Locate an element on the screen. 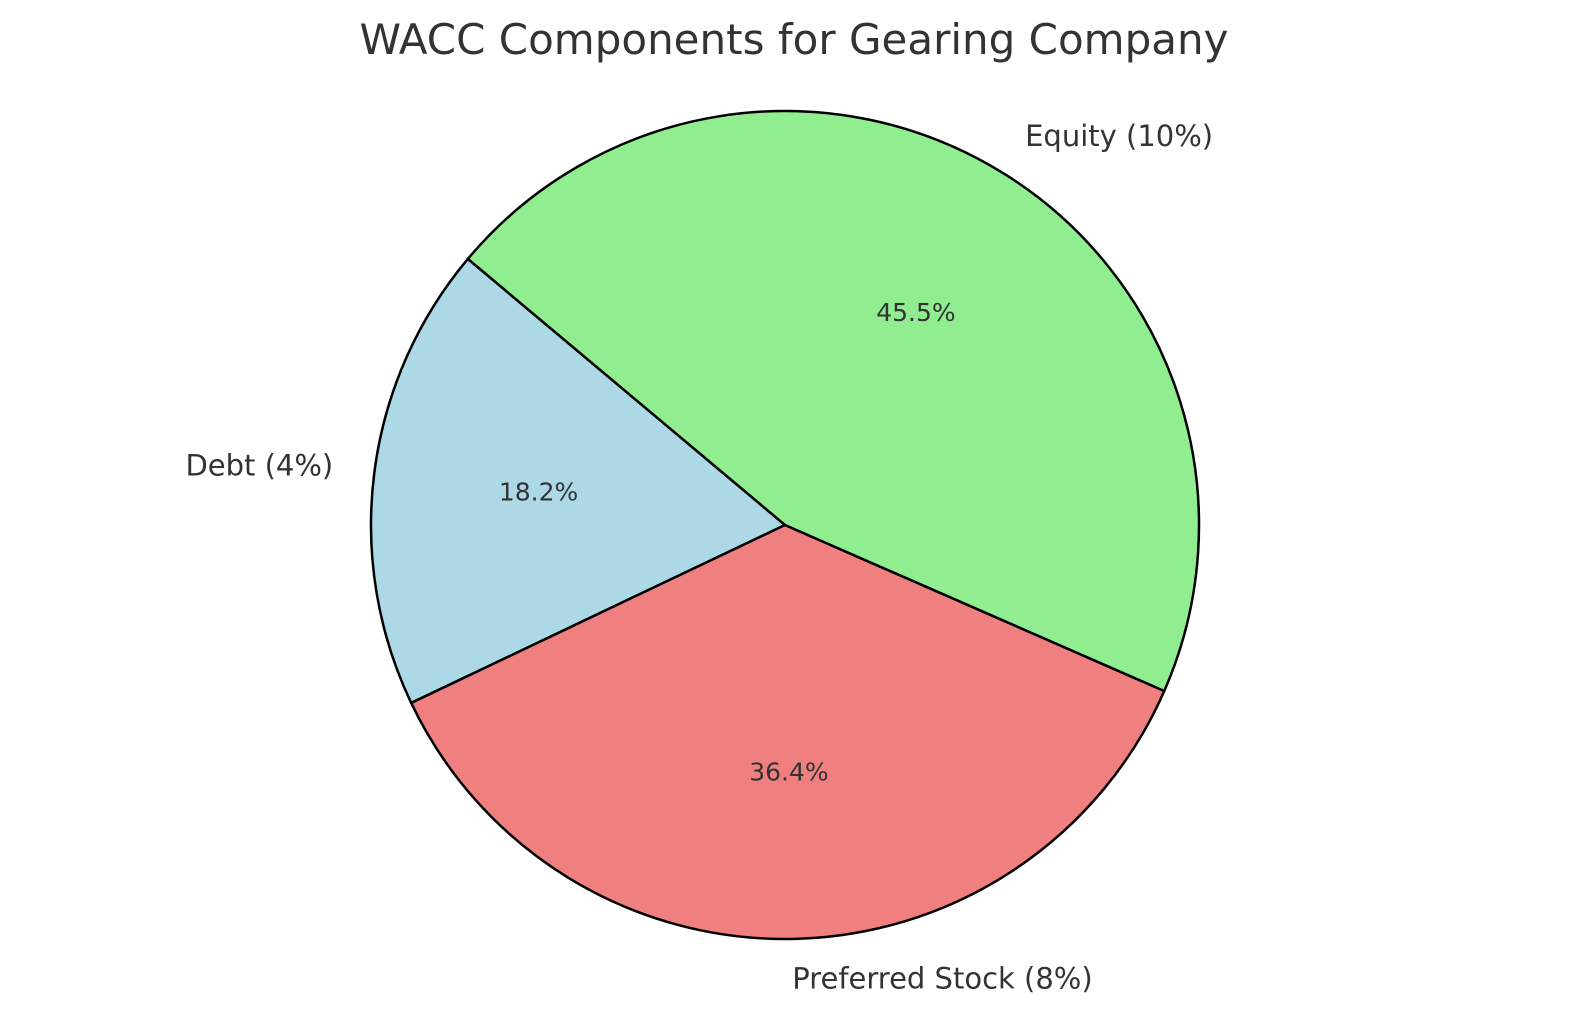 This screenshot has width=1589, height=1031. slice-percent-label-0: 18.2% is located at coordinates (538, 492).